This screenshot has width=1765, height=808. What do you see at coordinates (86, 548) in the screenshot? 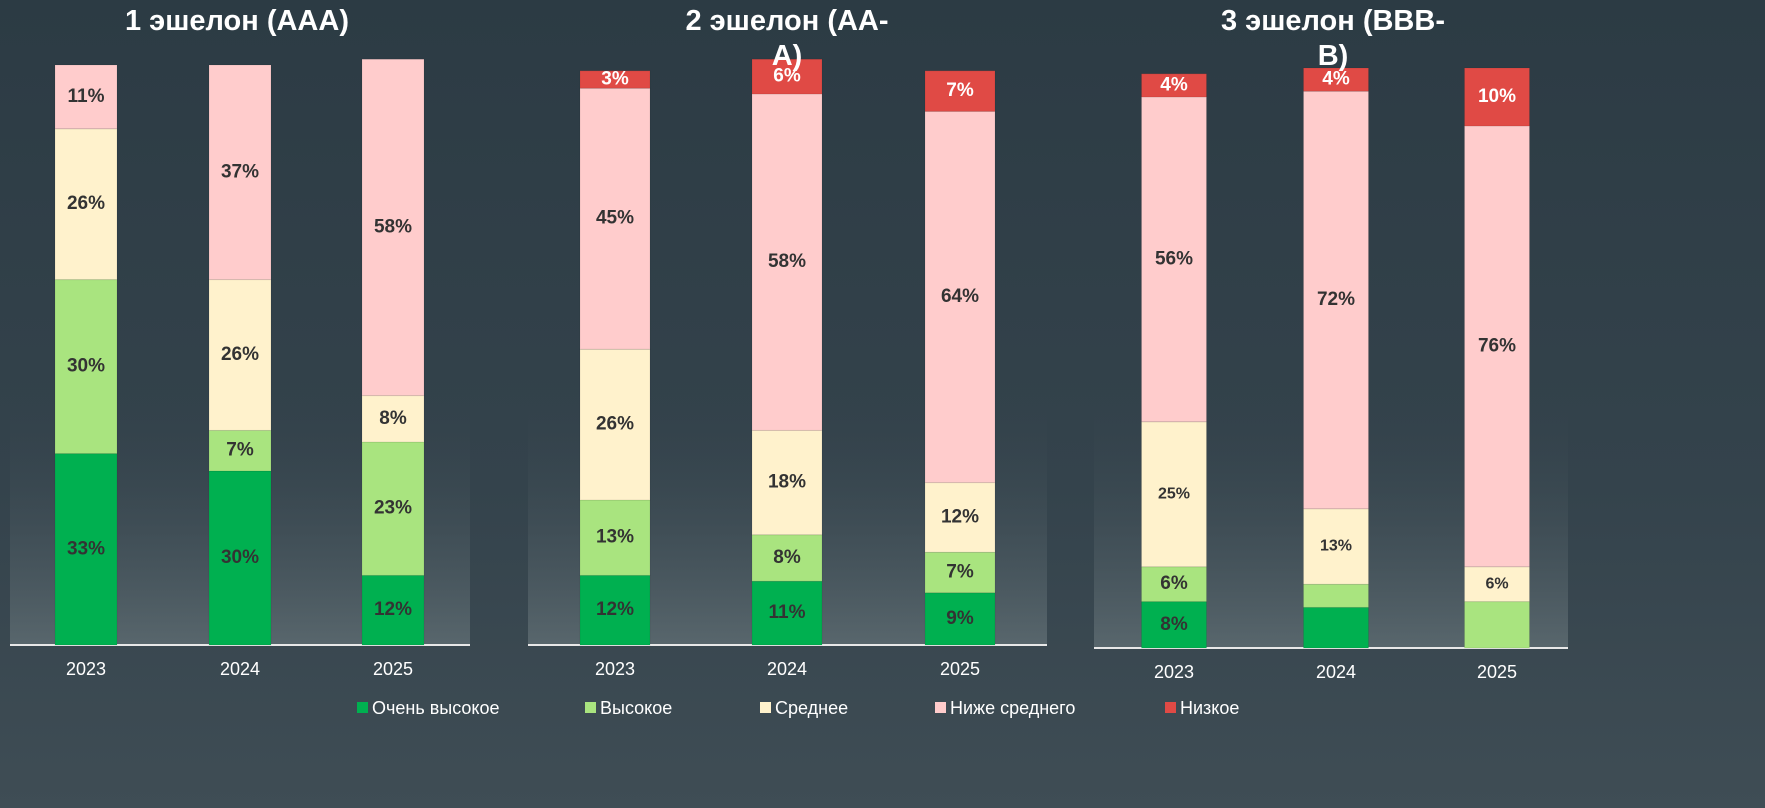
I see `data-label: 33%` at bounding box center [86, 548].